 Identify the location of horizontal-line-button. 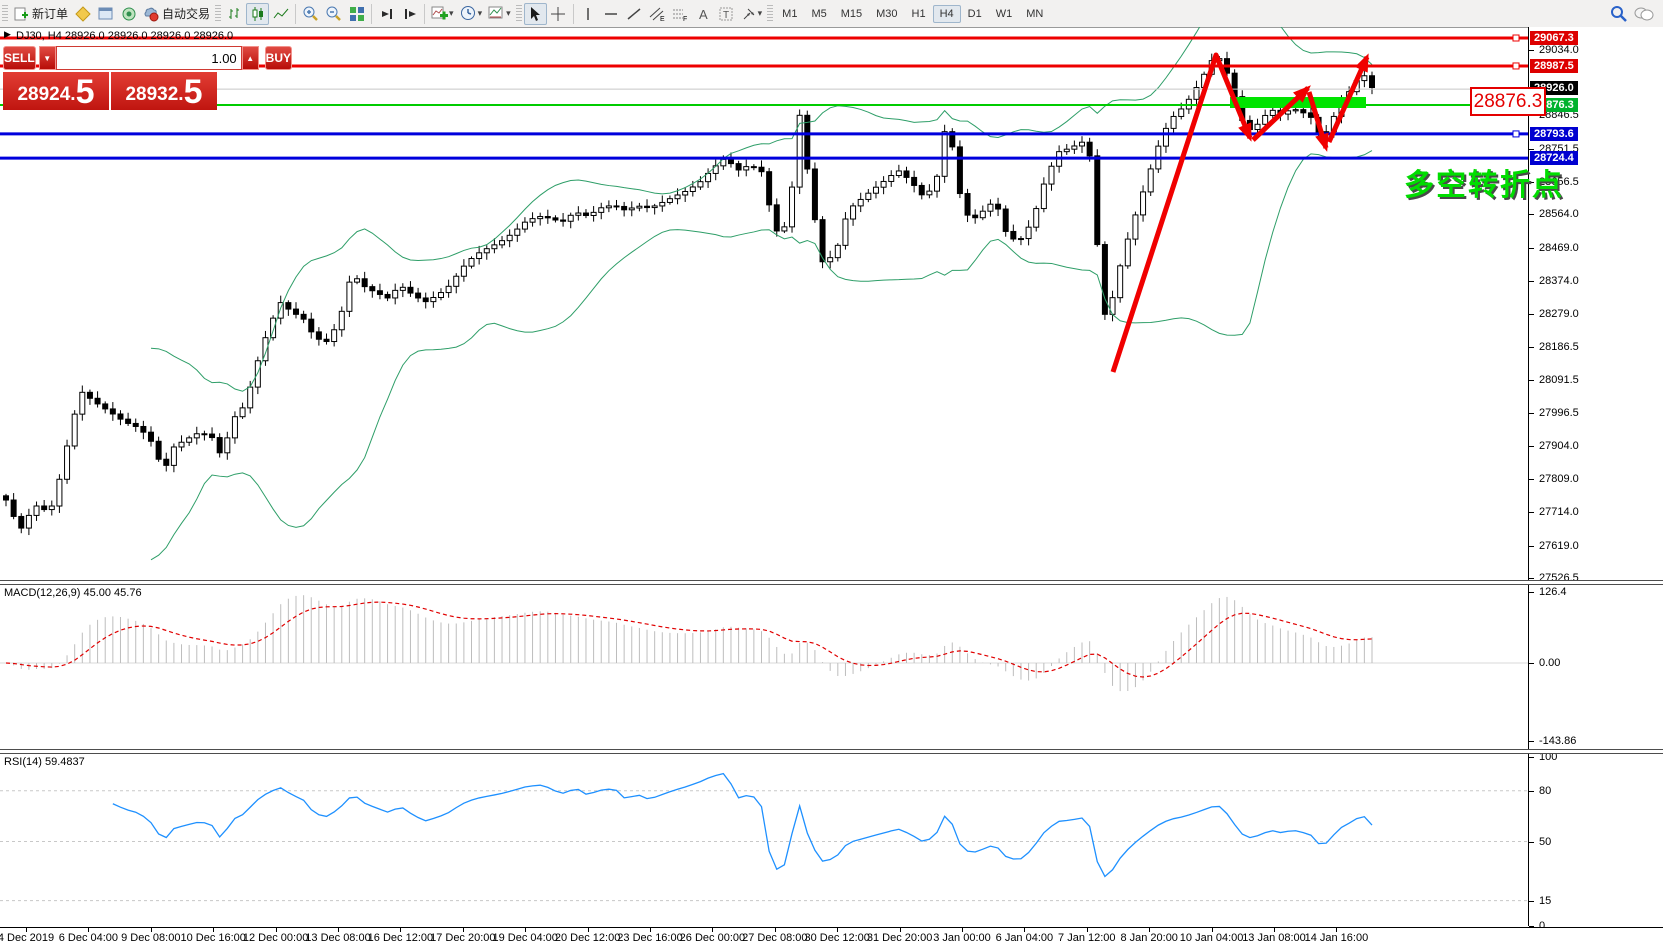
(611, 14).